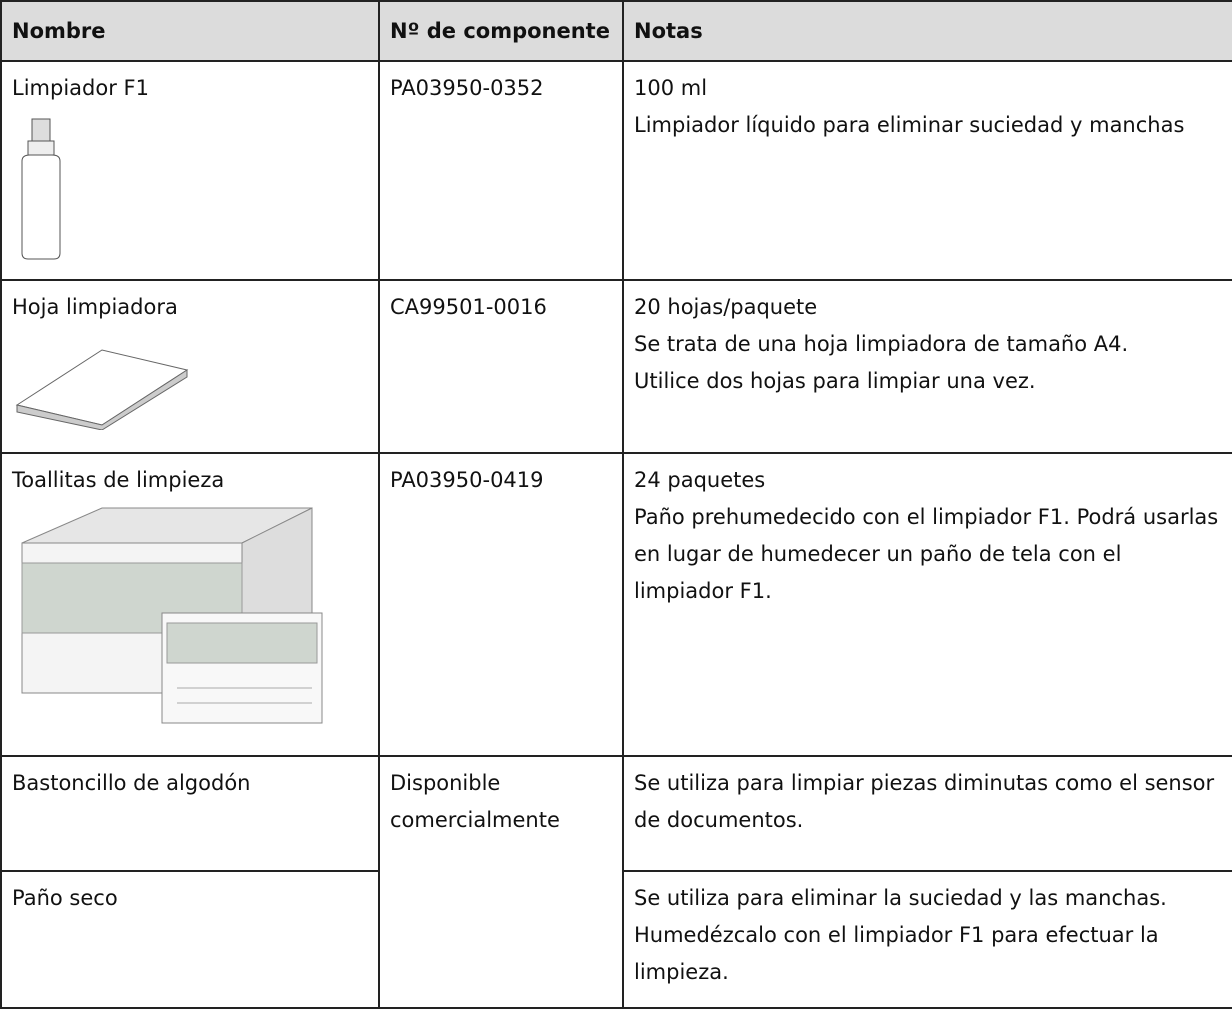 This screenshot has height=1009, width=1232. Describe the element at coordinates (131, 783) in the screenshot. I see `item-name: Bastoncillo de algodón` at that location.